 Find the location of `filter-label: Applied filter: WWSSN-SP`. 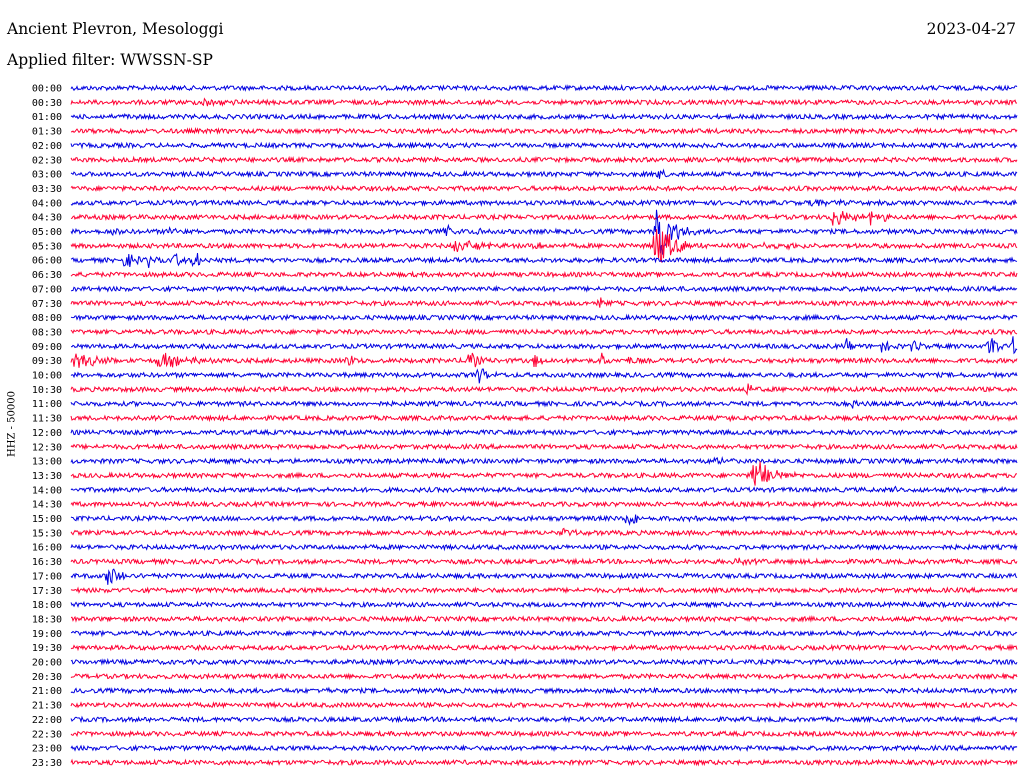

filter-label: Applied filter: WWSSN-SP is located at coordinates (110, 60).